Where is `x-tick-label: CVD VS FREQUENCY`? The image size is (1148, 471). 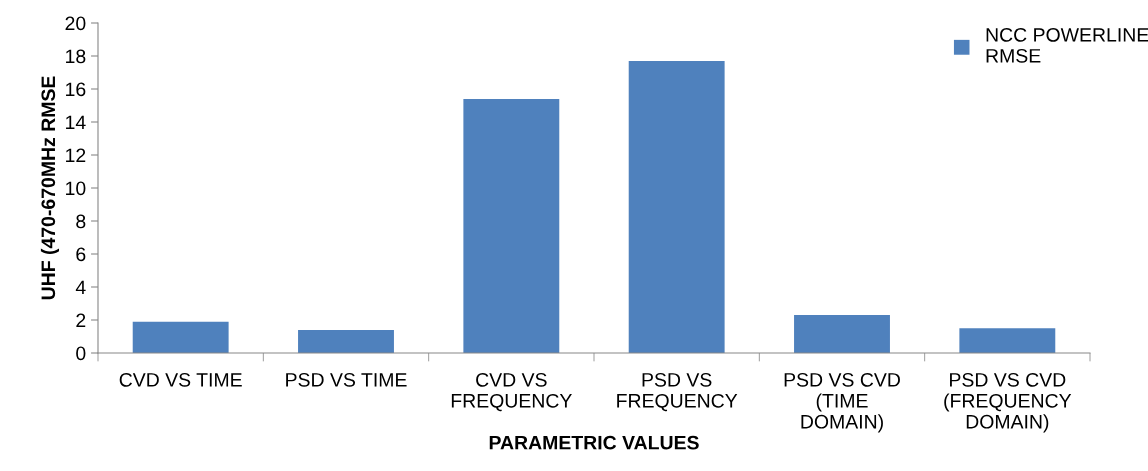 x-tick-label: CVD VS FREQUENCY is located at coordinates (511, 392).